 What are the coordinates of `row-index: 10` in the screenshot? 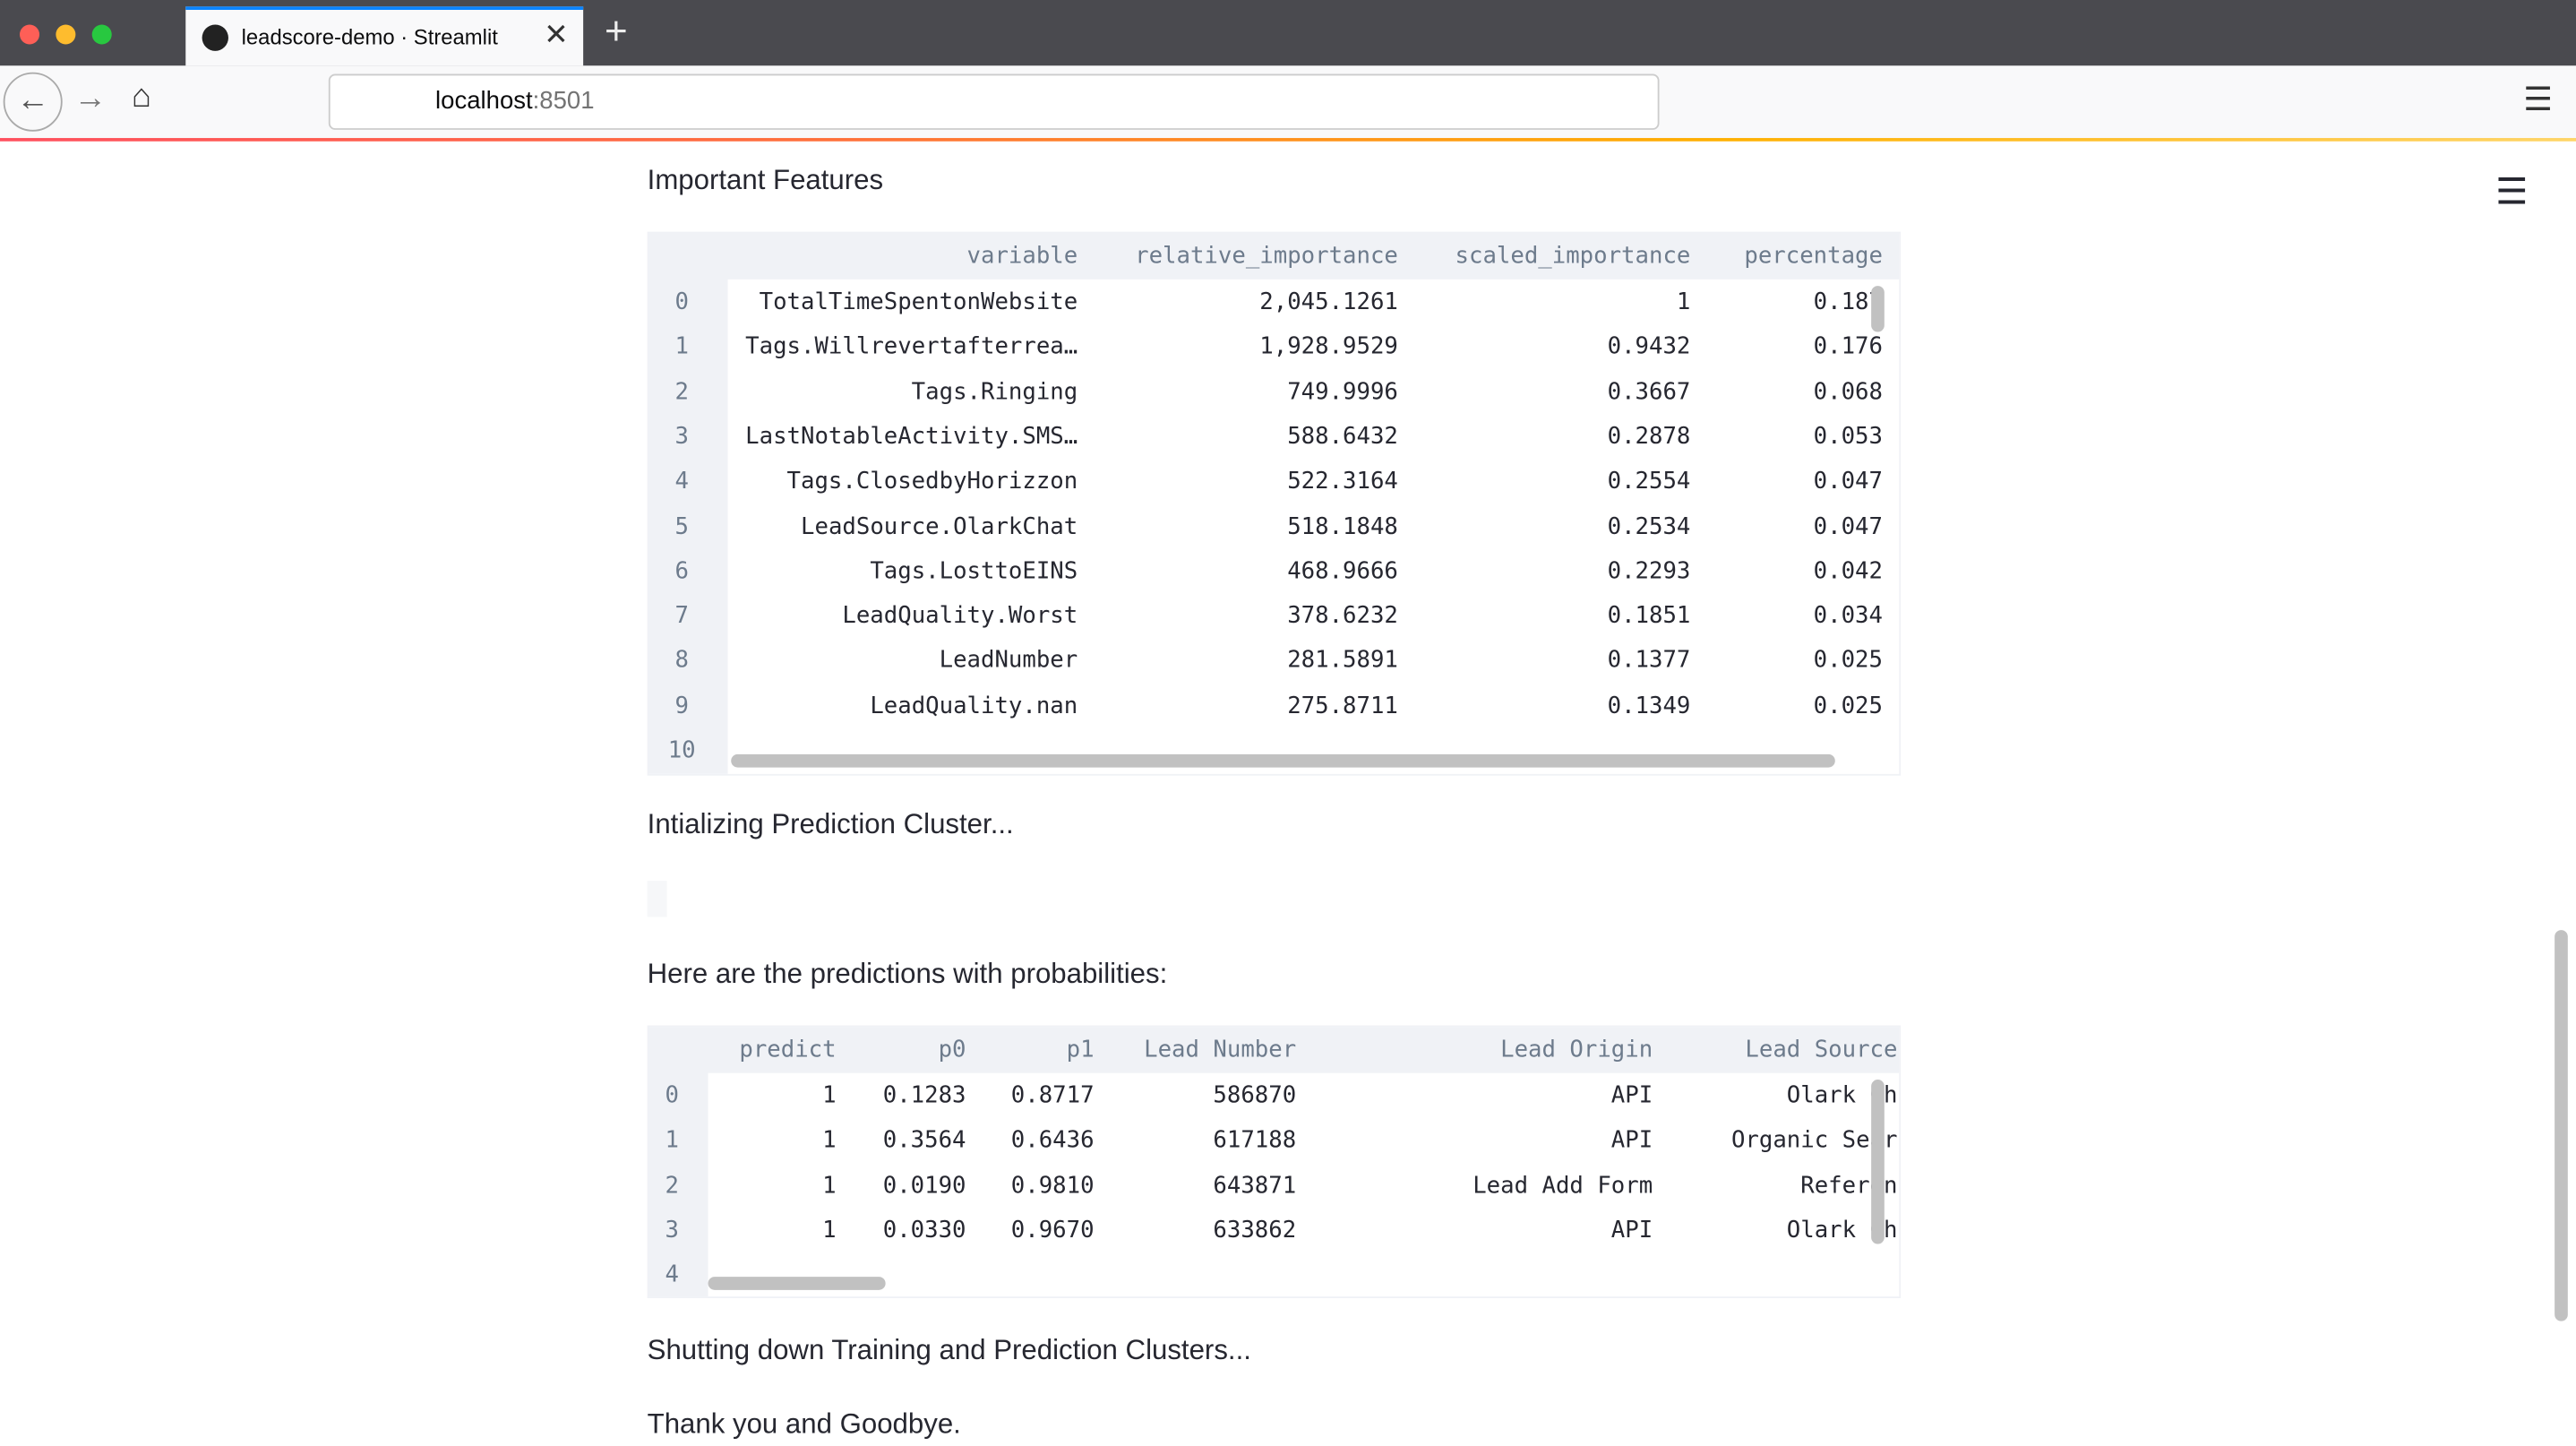 It's located at (681, 750).